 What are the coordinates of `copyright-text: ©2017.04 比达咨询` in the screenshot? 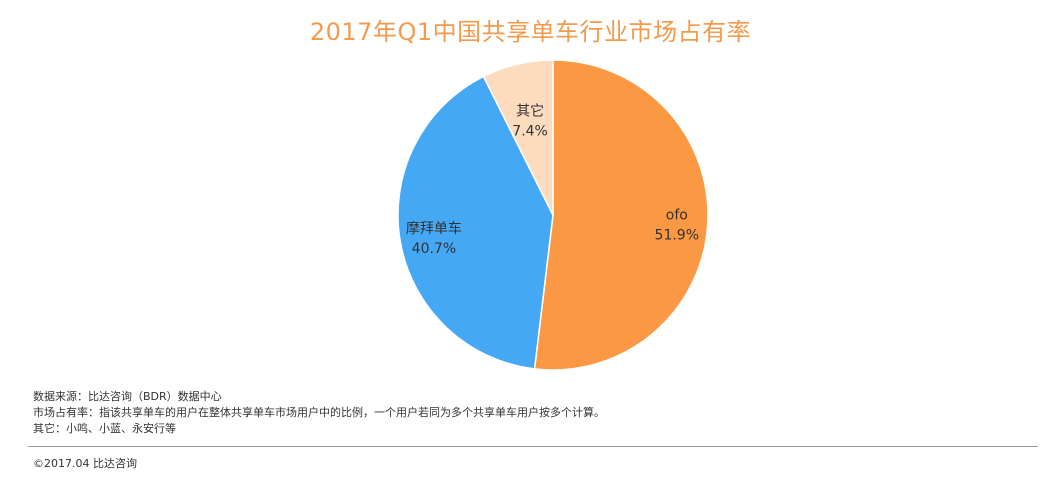 It's located at (85, 463).